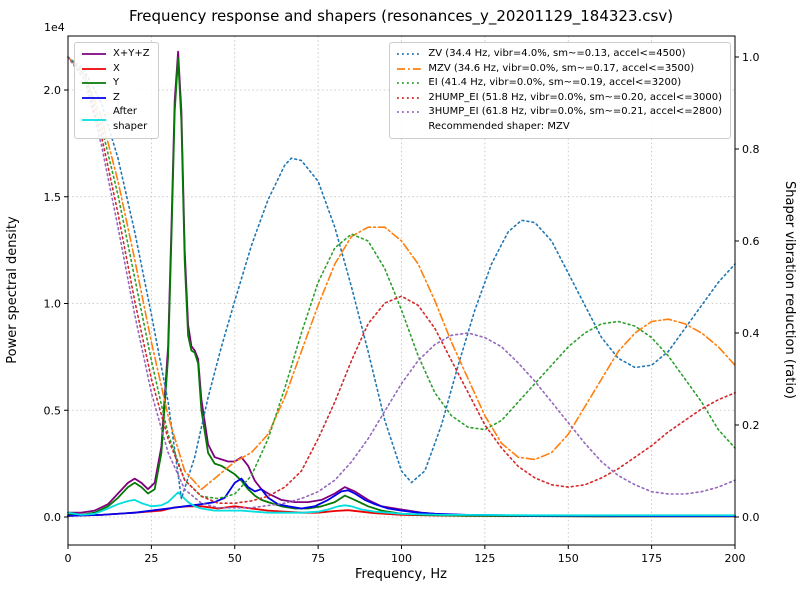 The image size is (800, 600). What do you see at coordinates (53, 304) in the screenshot?
I see `y-left-tick-label: 1.0` at bounding box center [53, 304].